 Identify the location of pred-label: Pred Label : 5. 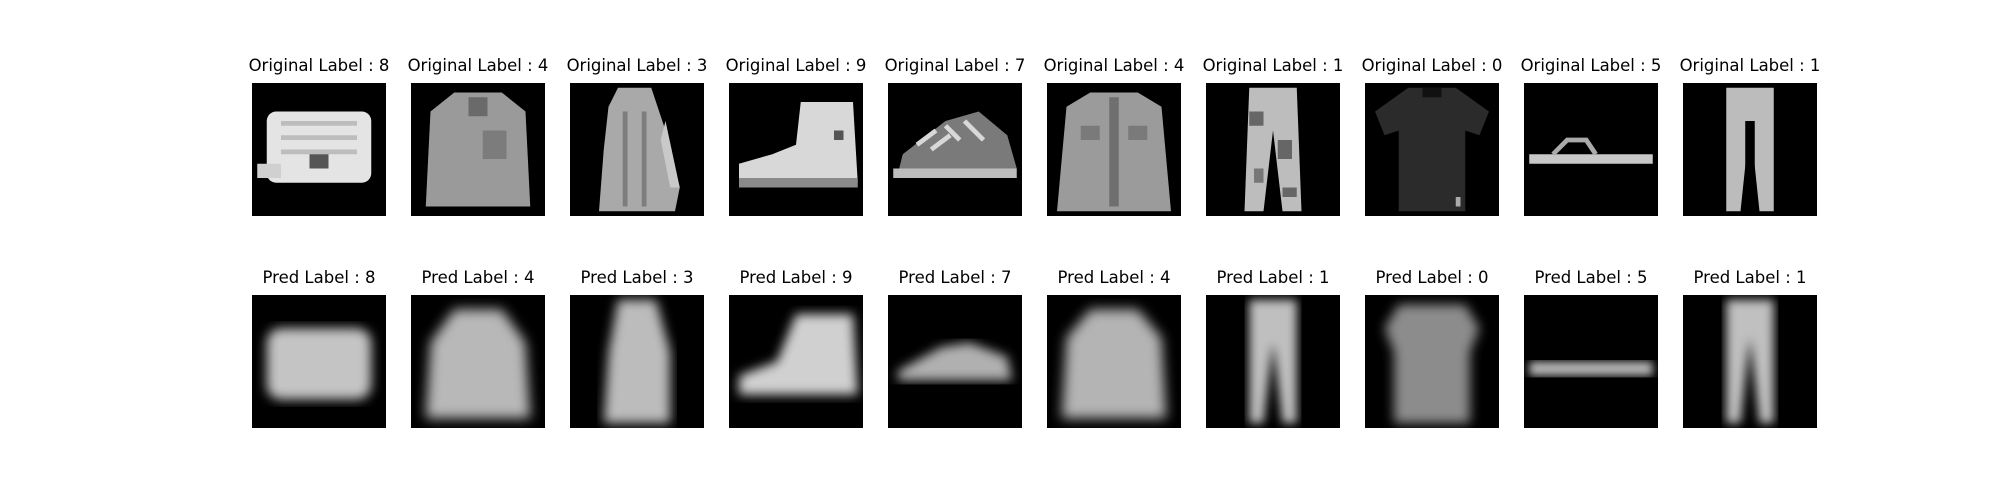
(1591, 277).